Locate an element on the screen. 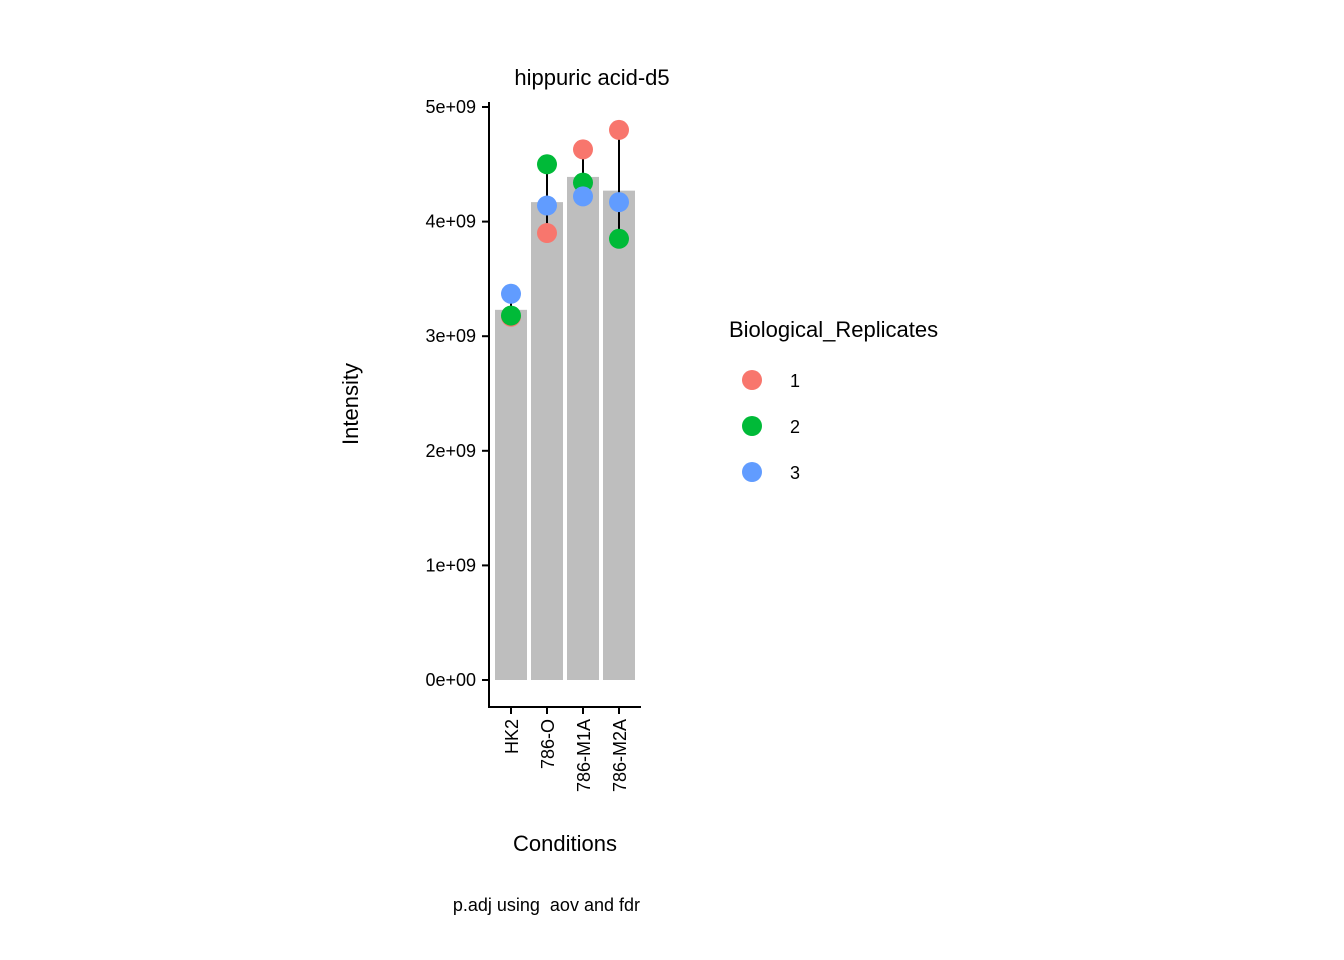 The width and height of the screenshot is (1344, 960). x-tick-label: 786-M2A is located at coordinates (620, 755).